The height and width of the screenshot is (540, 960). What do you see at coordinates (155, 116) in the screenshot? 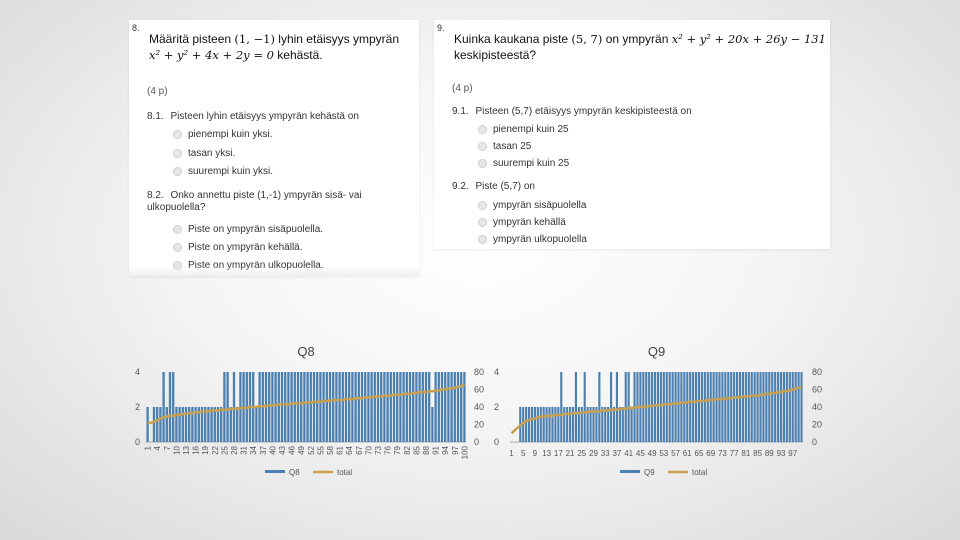
I see `subquestion-number: 8.1.` at bounding box center [155, 116].